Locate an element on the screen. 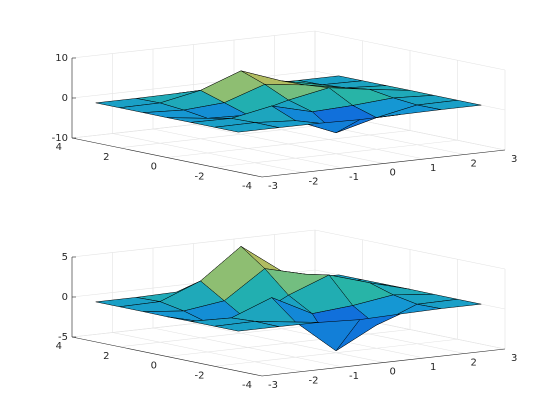 The image size is (560, 420). z-tick-label: -5 is located at coordinates (63, 337).